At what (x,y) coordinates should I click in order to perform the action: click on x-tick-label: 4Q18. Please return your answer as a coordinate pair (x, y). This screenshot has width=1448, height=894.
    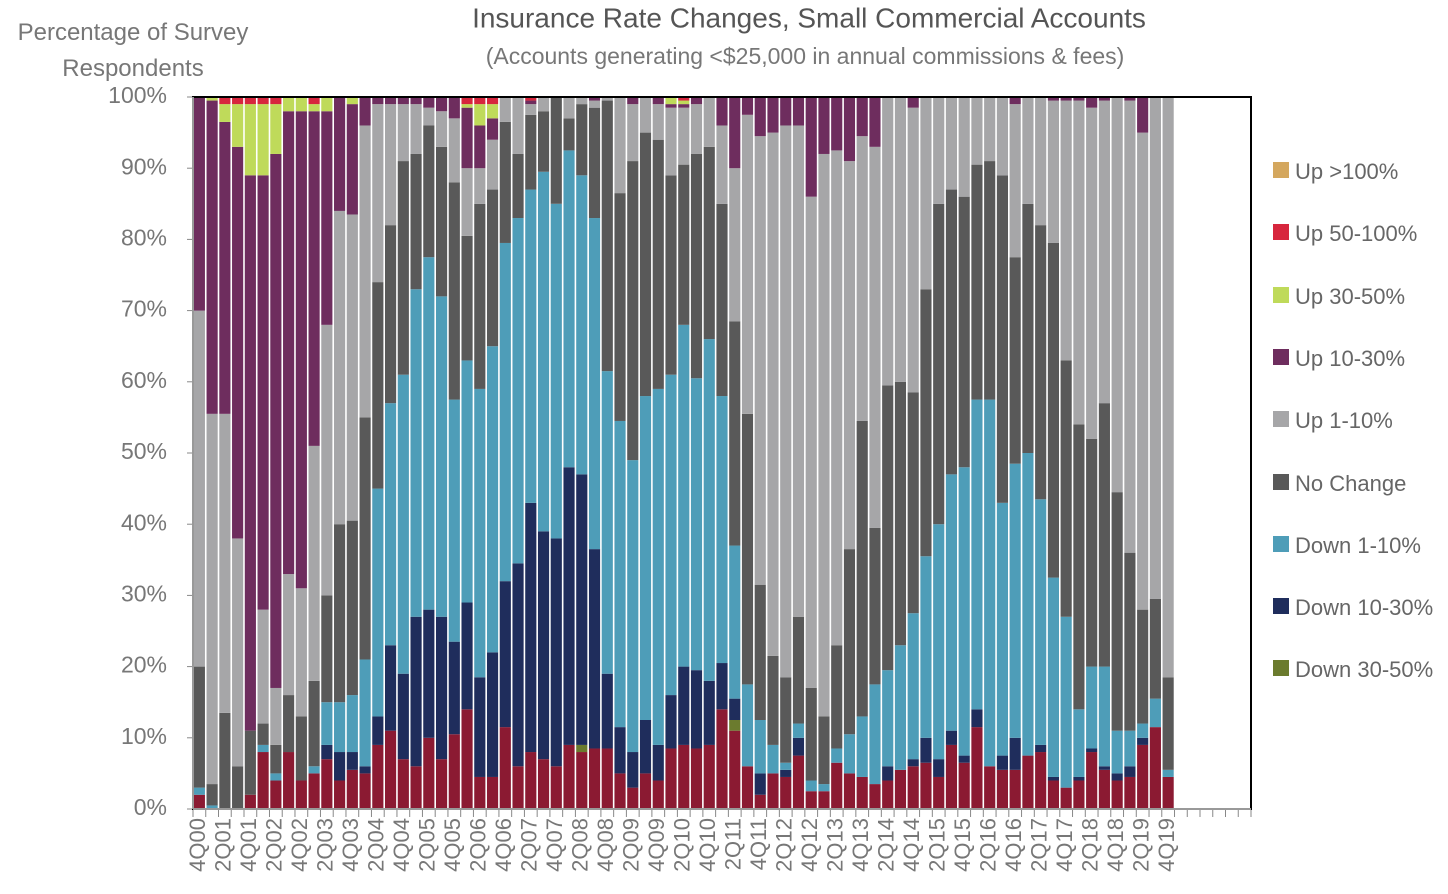
    Looking at the image, I should click on (1115, 845).